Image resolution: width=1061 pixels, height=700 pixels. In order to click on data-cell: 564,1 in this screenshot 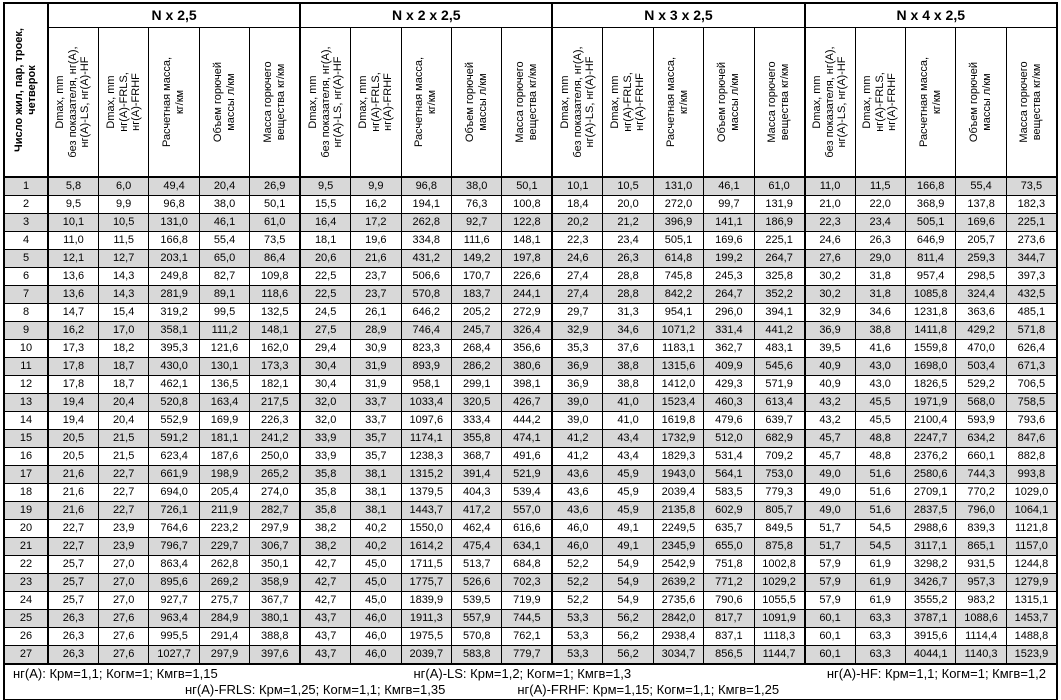, I will do `click(729, 474)`.